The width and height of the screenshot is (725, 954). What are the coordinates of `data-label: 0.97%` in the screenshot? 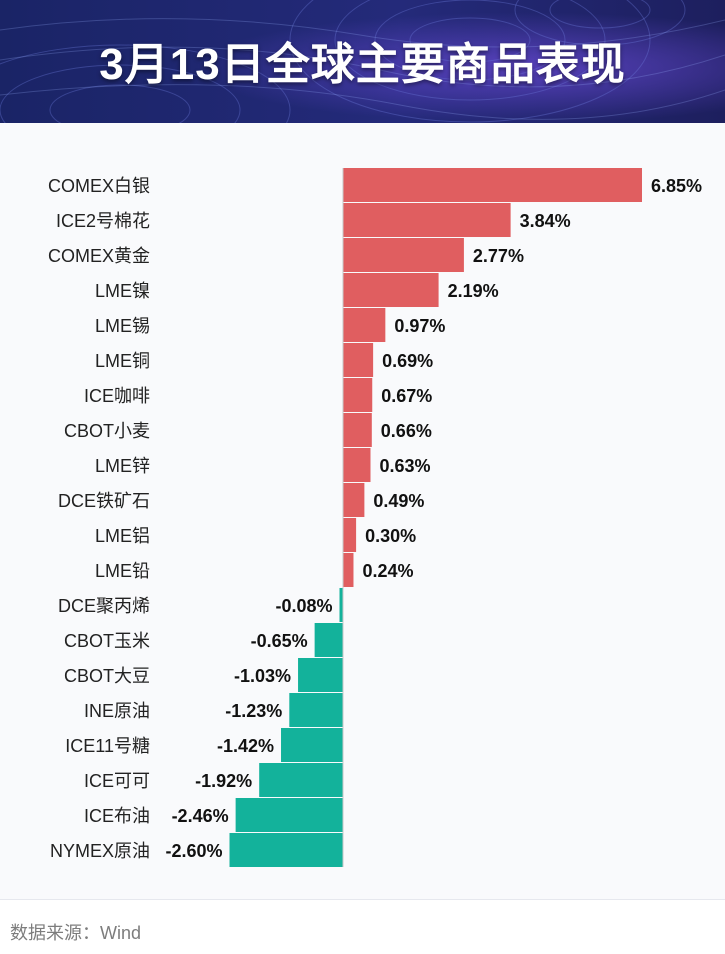 It's located at (419, 326).